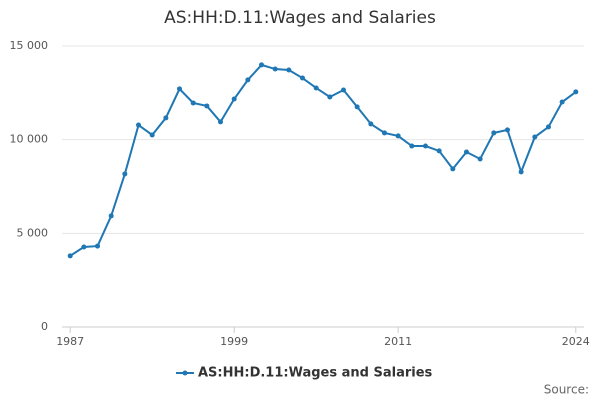  I want to click on y-tick-label: 5 000, so click(33, 232).